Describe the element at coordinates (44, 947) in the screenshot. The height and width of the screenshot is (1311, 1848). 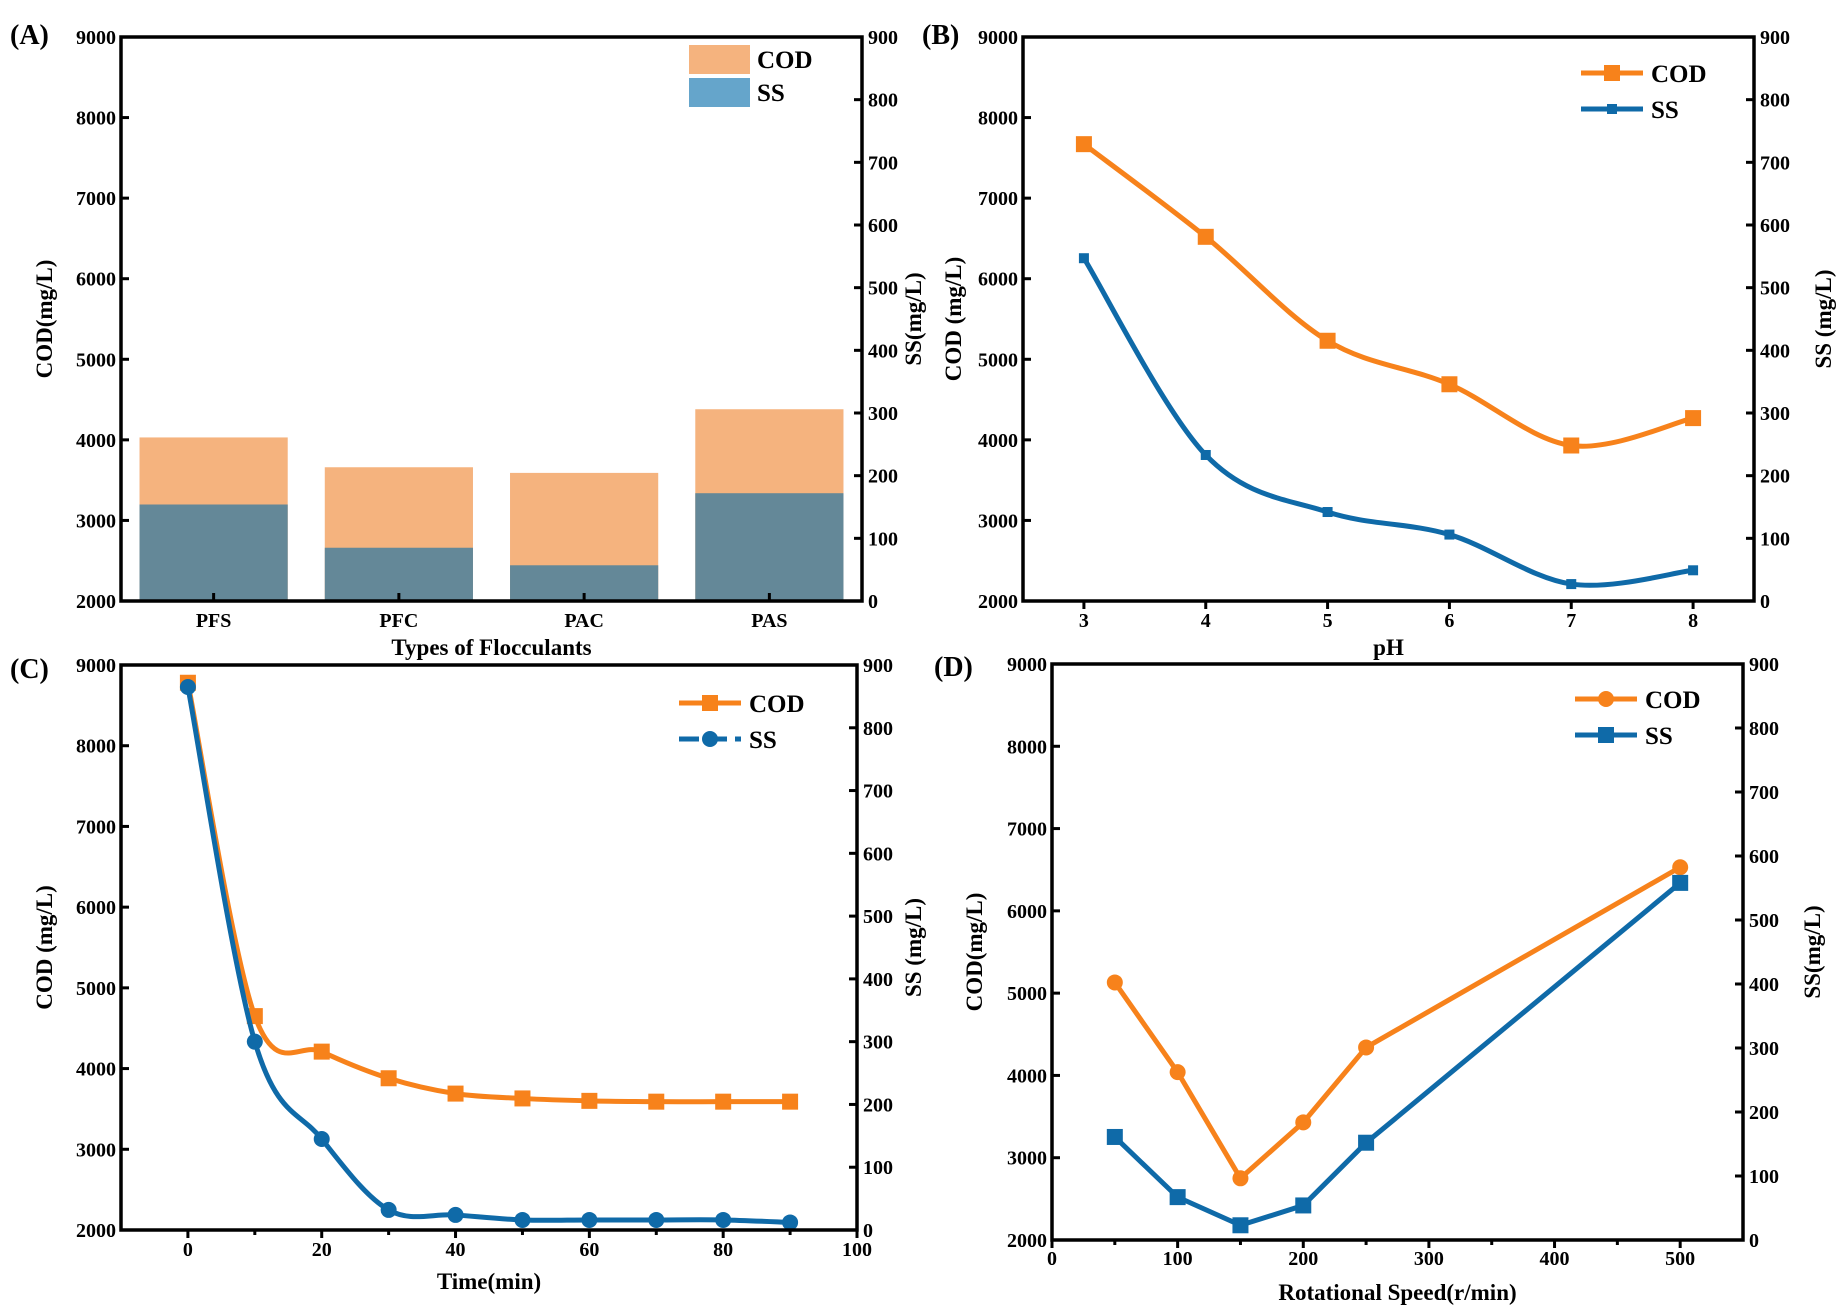
I see `y-axis-title: COD (mg/L)` at that location.